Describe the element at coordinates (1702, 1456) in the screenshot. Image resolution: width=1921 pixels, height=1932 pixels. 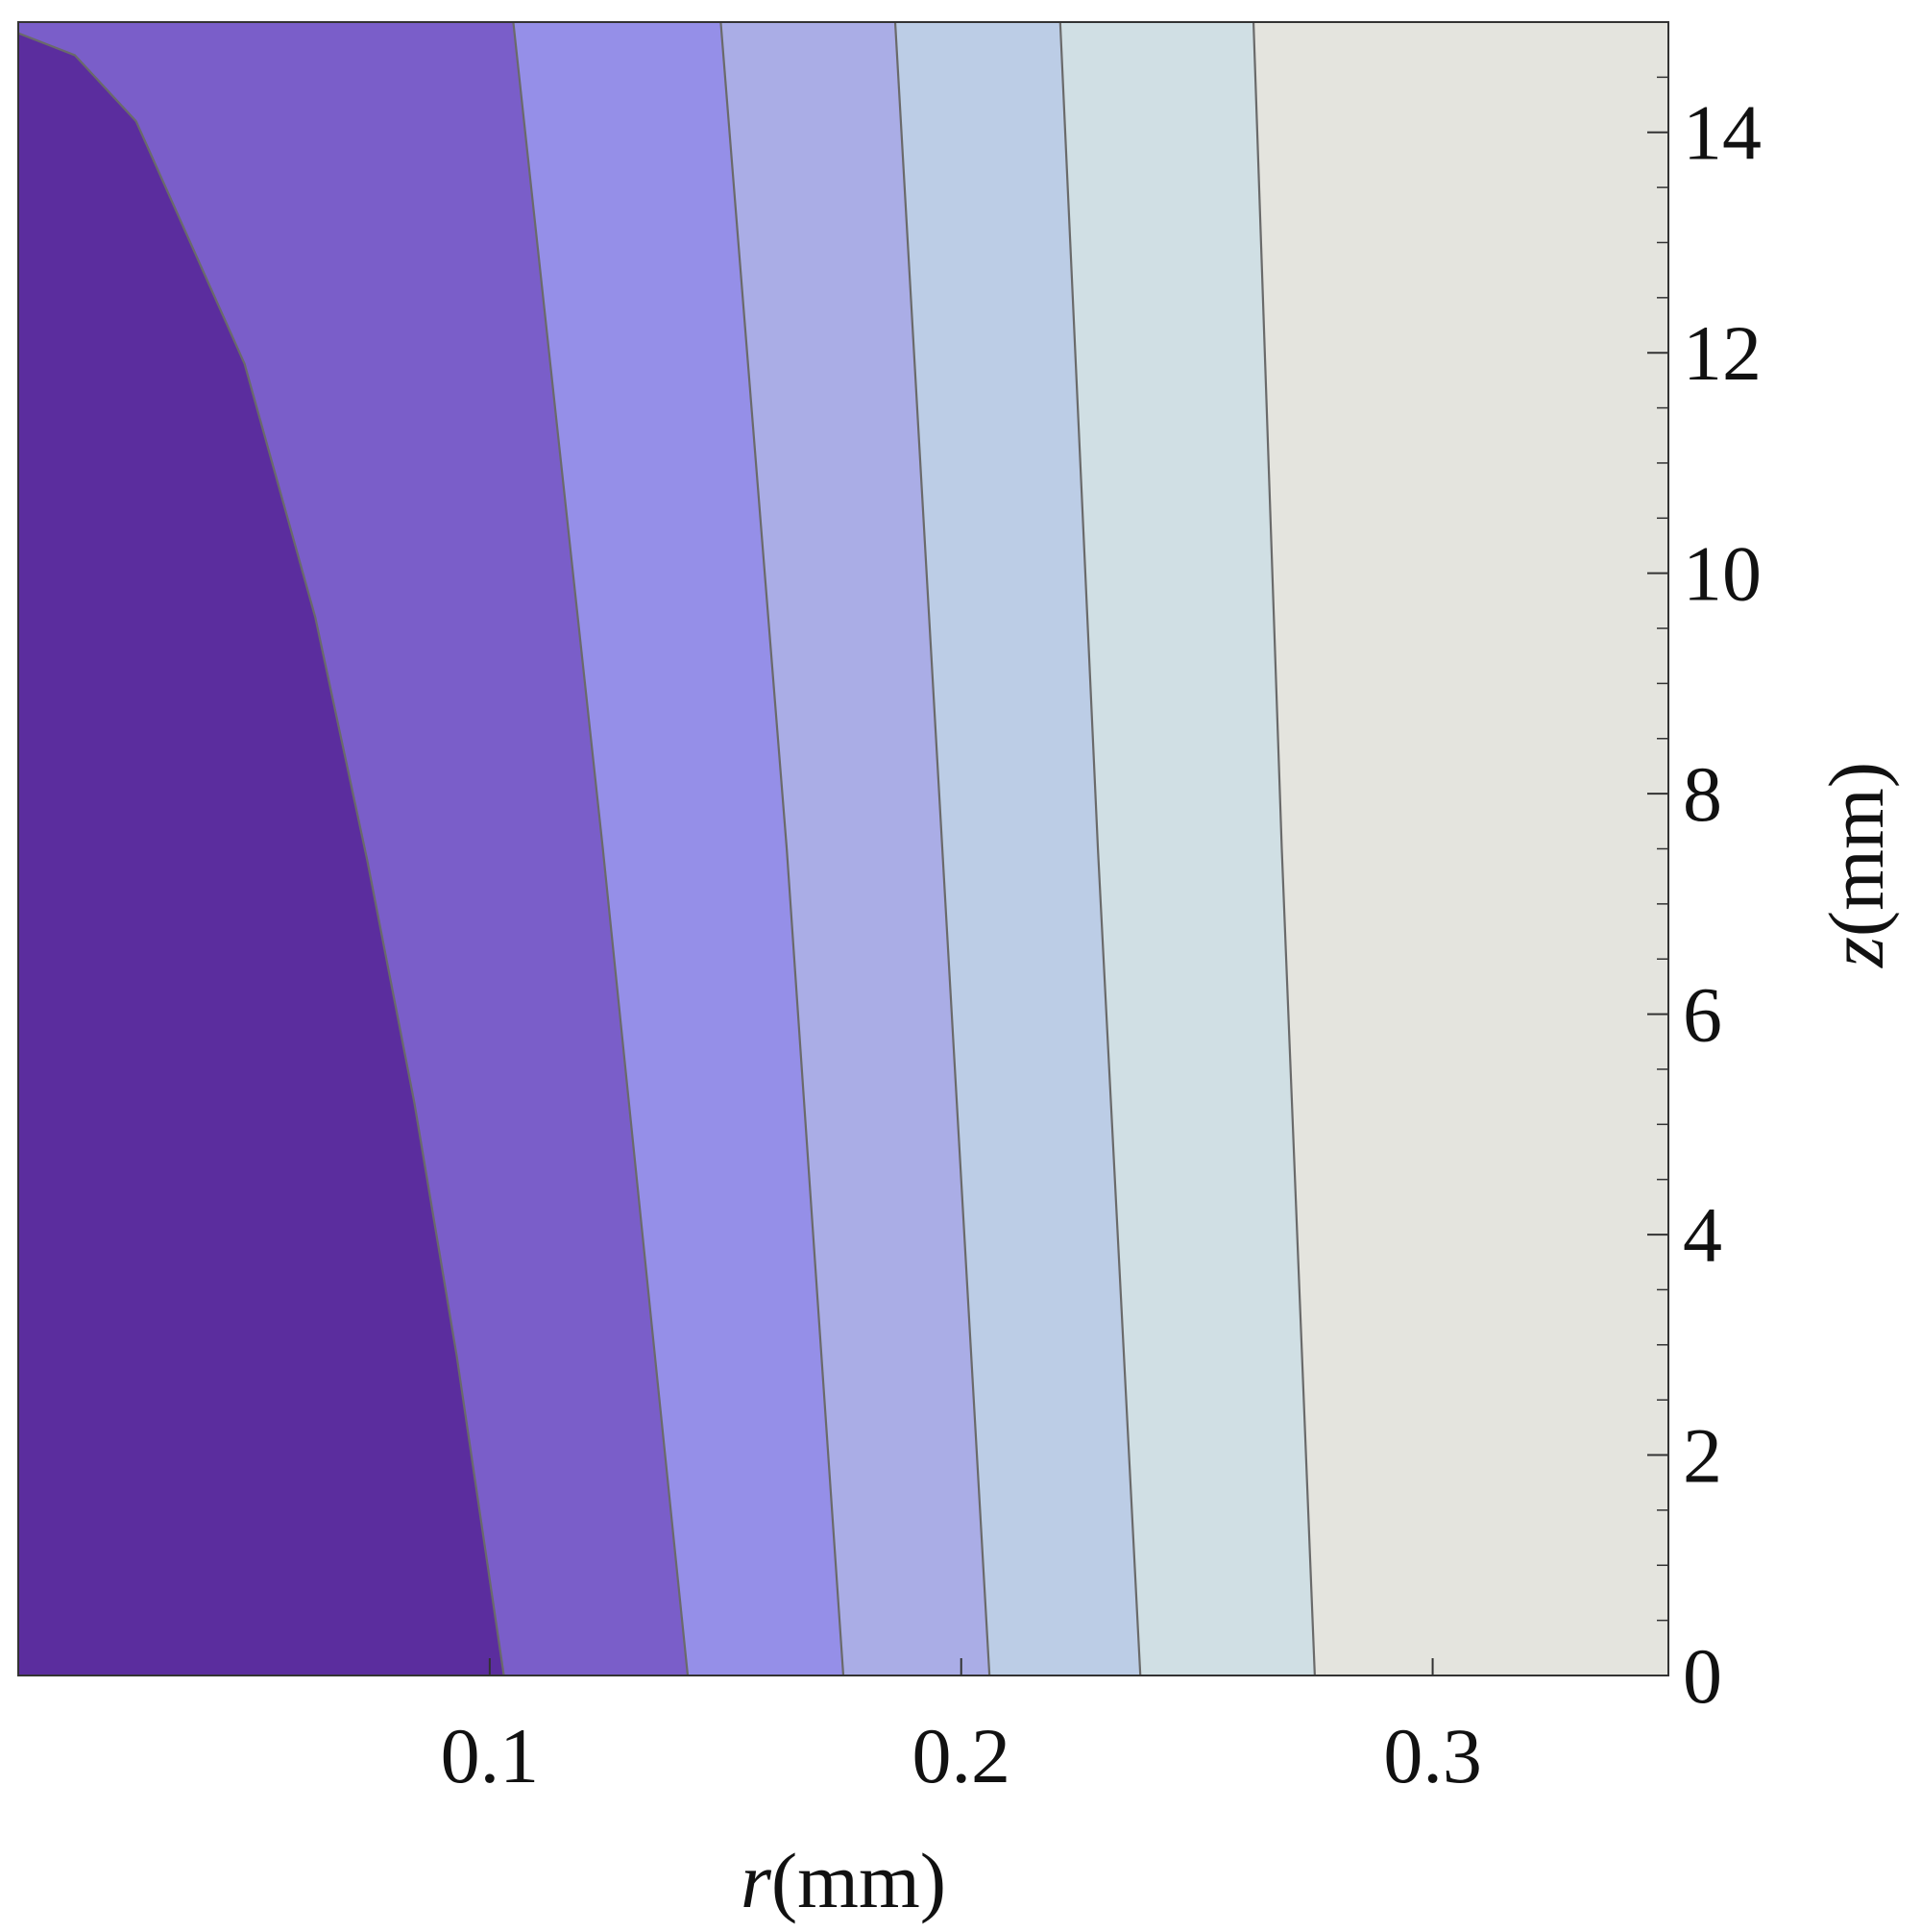
I see `y-tick-label: 2` at that location.